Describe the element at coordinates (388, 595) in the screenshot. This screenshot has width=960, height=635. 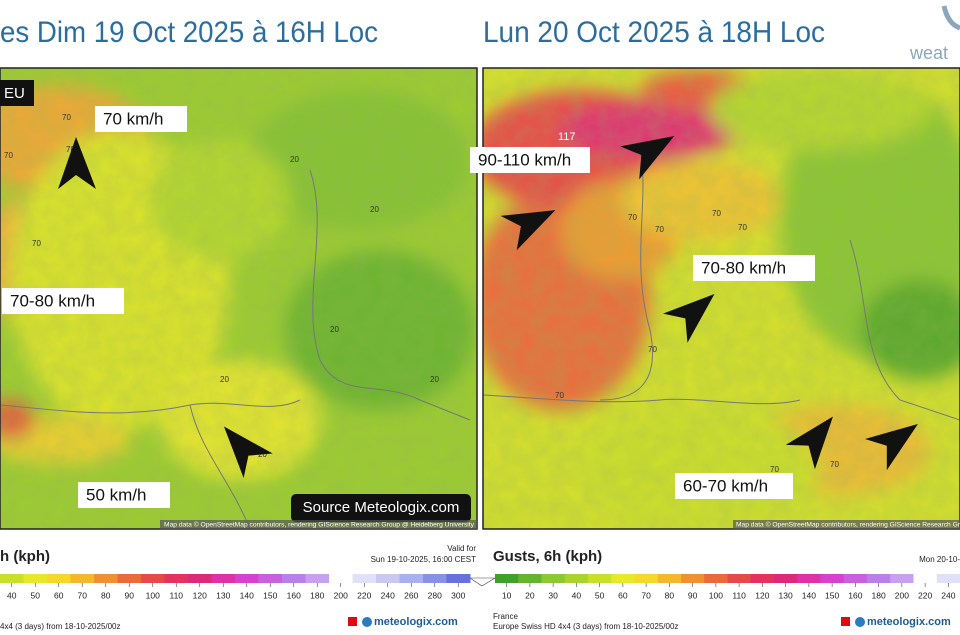
I see `scale-tick-label: 240` at that location.